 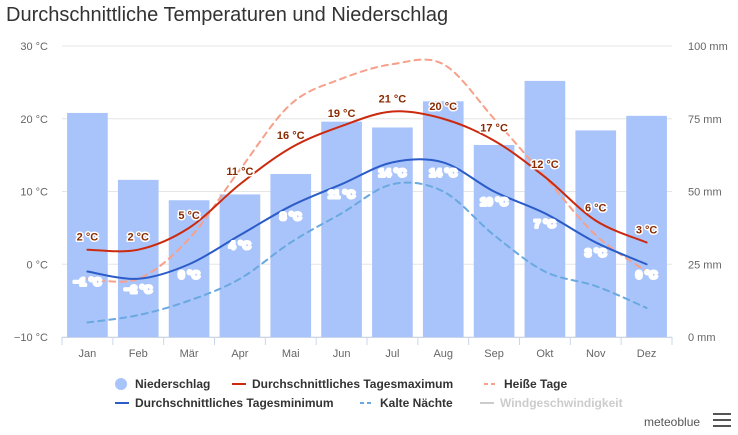 What do you see at coordinates (88, 354) in the screenshot?
I see `x-tick-label: Jan` at bounding box center [88, 354].